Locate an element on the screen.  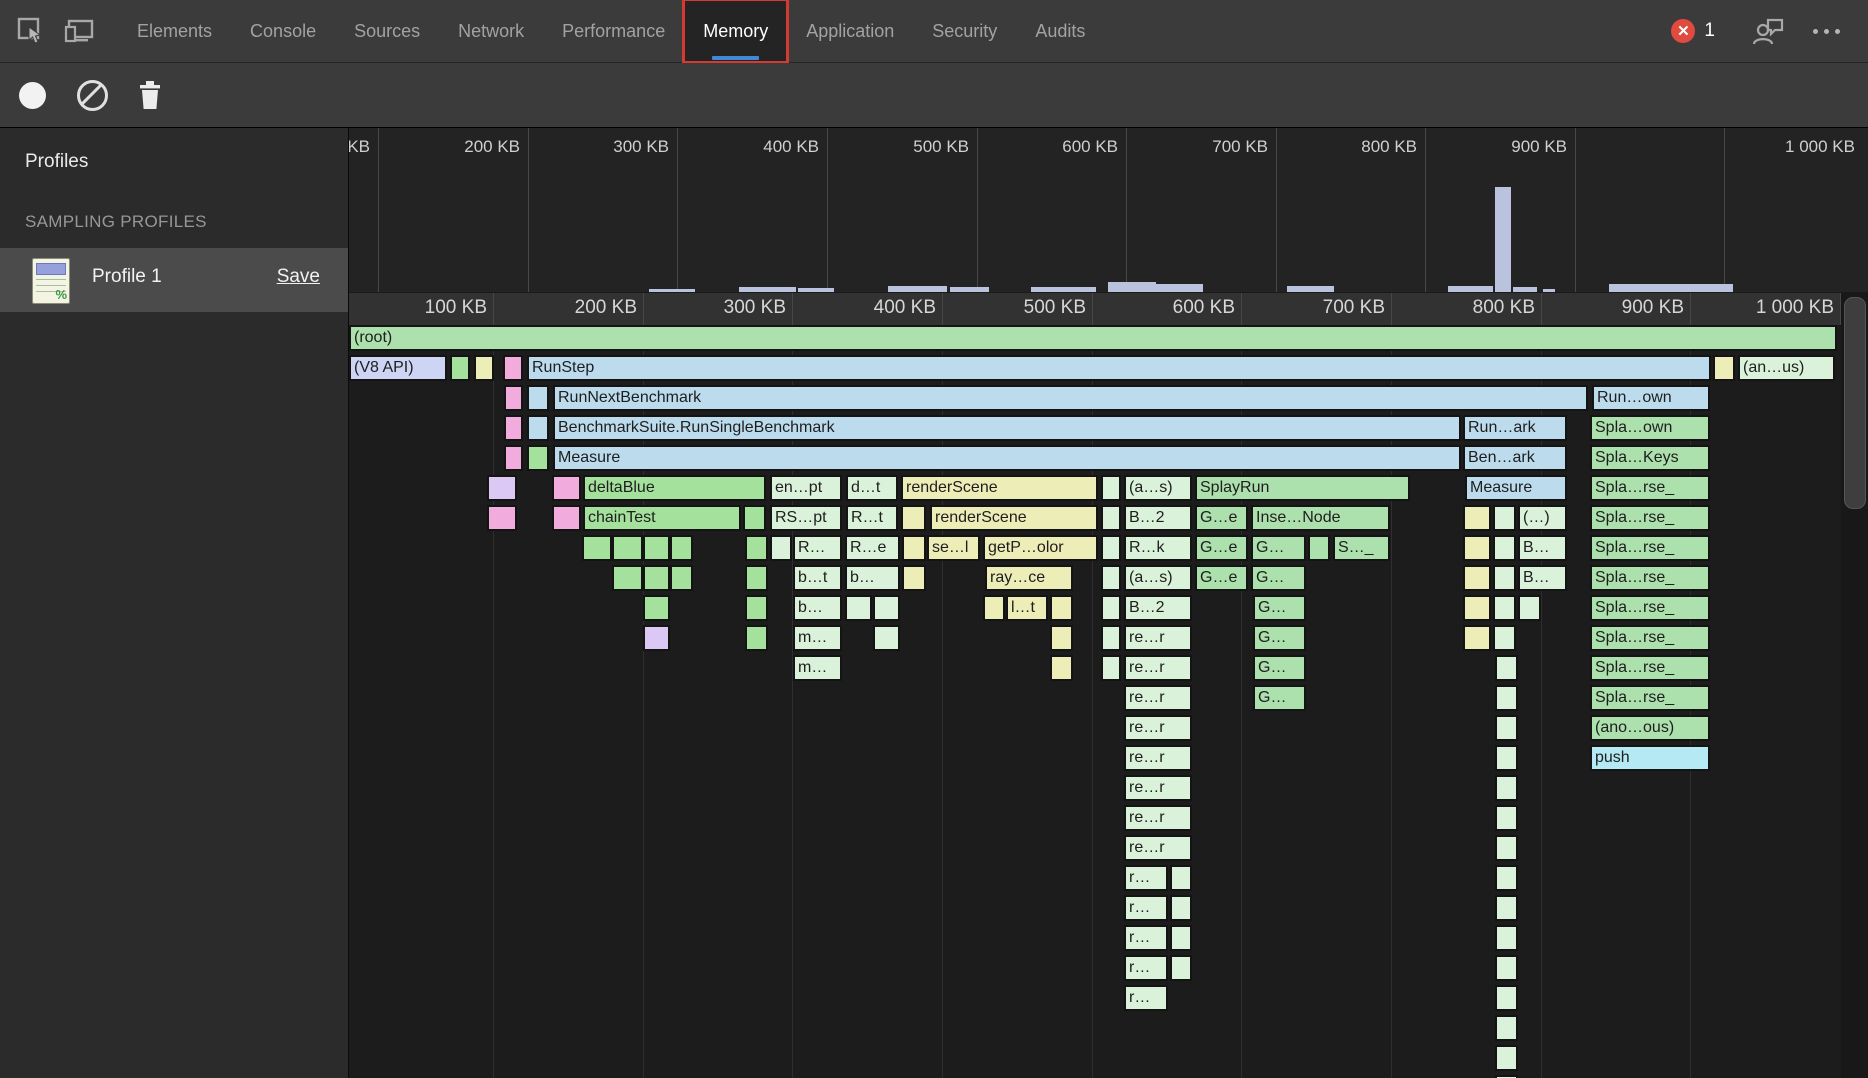
flame-block: l…t is located at coordinates (1027, 608).